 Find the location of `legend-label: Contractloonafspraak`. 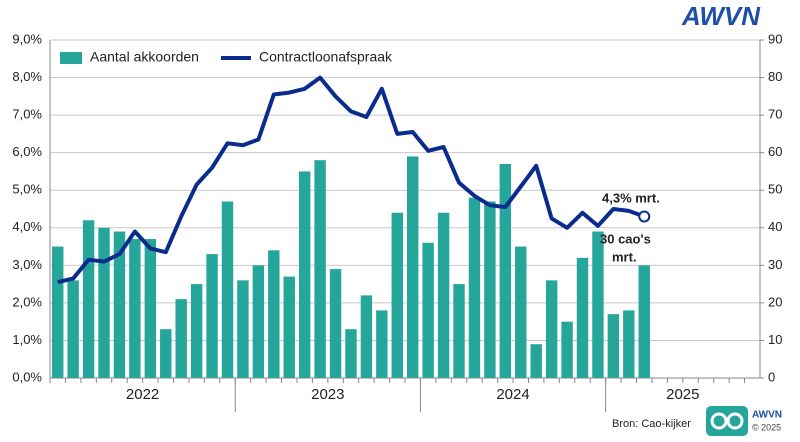

legend-label: Contractloonafspraak is located at coordinates (326, 57).